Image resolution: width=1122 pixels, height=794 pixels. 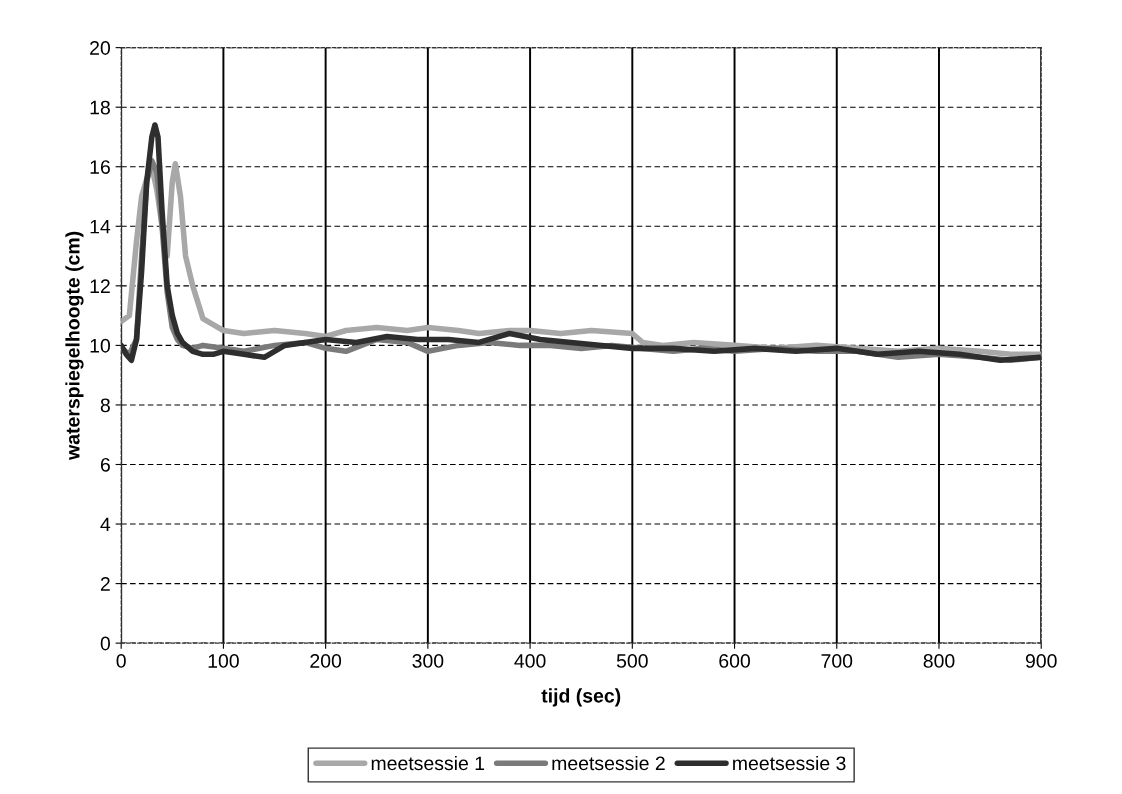 I want to click on x-tick-label: 0, so click(x=121, y=661).